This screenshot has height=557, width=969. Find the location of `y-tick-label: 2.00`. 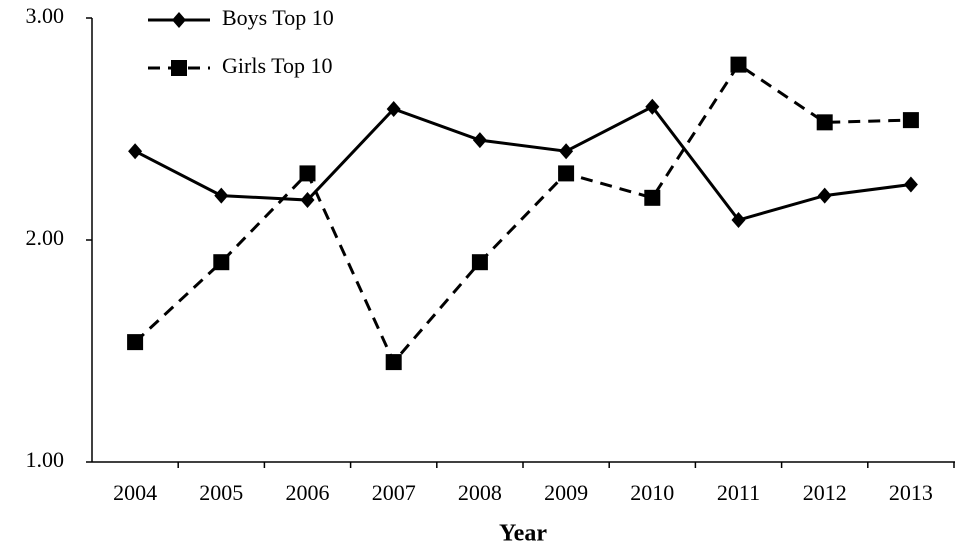

y-tick-label: 2.00 is located at coordinates (45, 237).